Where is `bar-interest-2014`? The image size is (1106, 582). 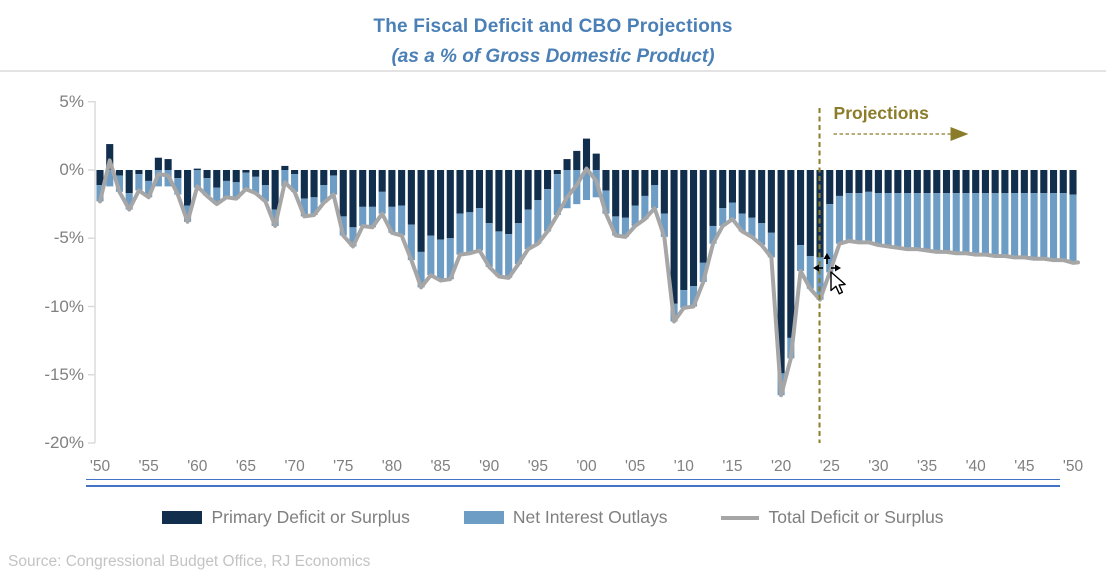 bar-interest-2014 is located at coordinates (723, 217).